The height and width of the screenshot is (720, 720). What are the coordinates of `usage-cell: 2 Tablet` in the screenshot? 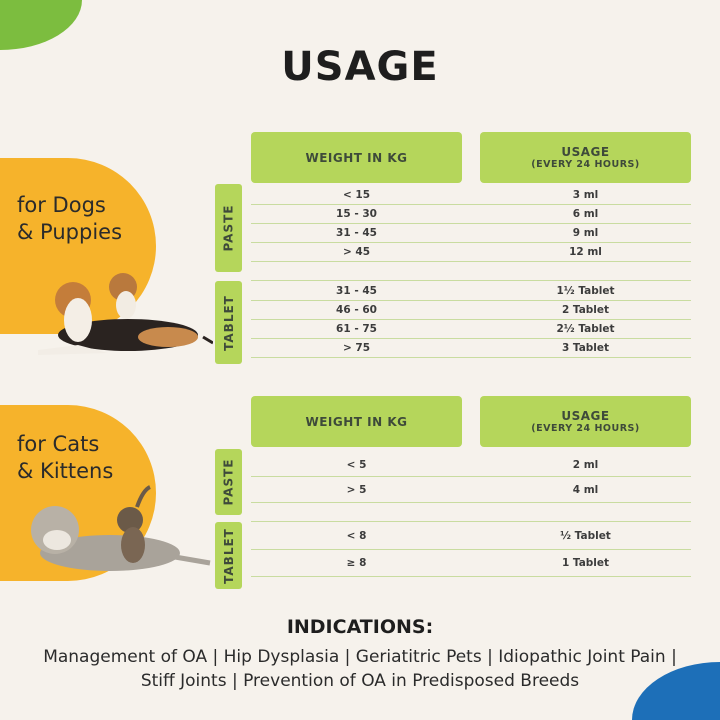 It's located at (585, 310).